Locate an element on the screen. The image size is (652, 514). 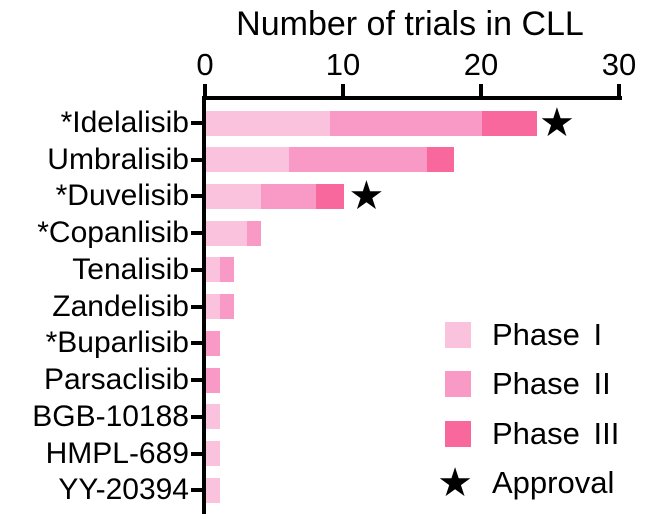
x-axis-tick-label: 30 is located at coordinates (619, 64).